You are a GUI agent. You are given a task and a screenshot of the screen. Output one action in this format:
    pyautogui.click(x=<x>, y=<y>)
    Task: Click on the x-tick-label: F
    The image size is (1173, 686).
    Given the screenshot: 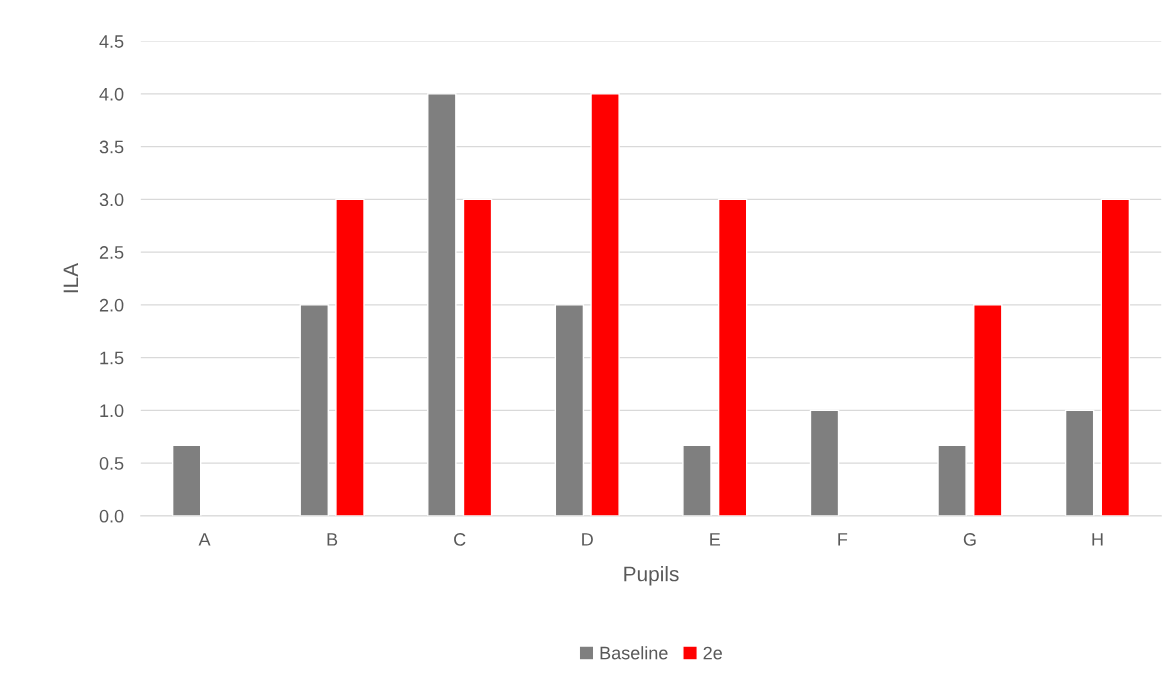 What is the action you would take?
    pyautogui.click(x=843, y=539)
    